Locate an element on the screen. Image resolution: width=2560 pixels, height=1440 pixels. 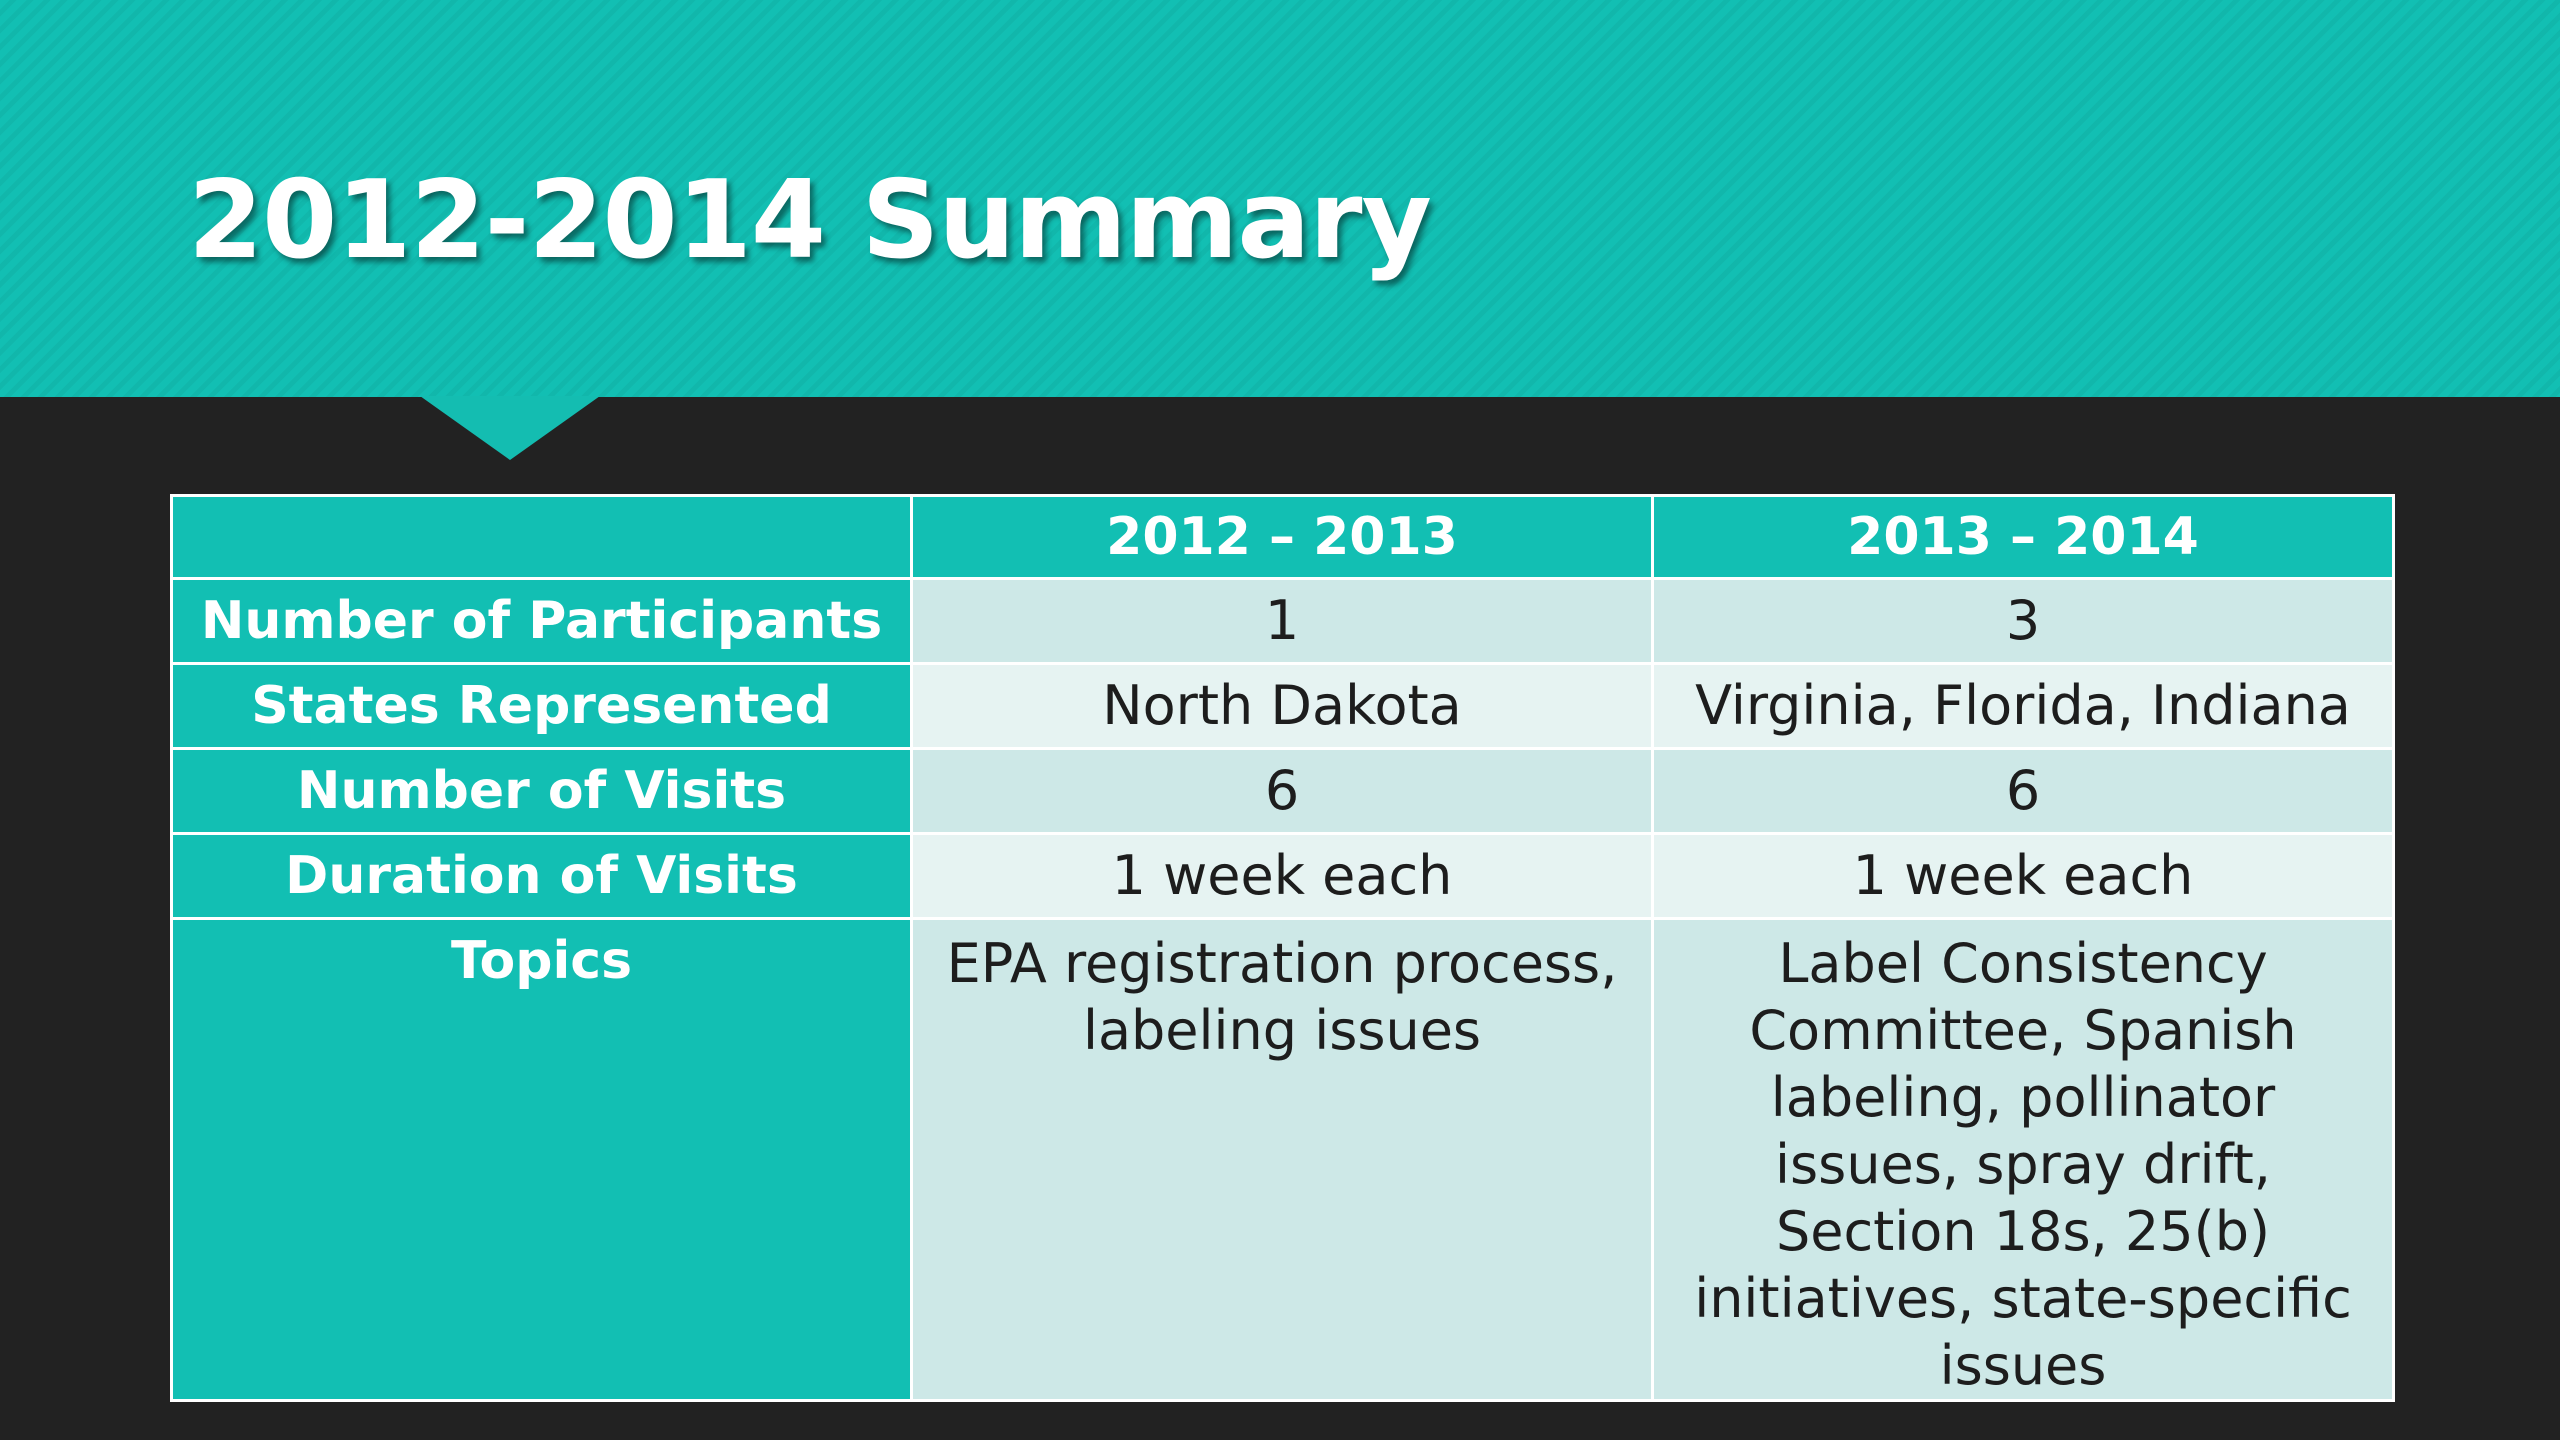
table-cell: 1 is located at coordinates (1282, 621).